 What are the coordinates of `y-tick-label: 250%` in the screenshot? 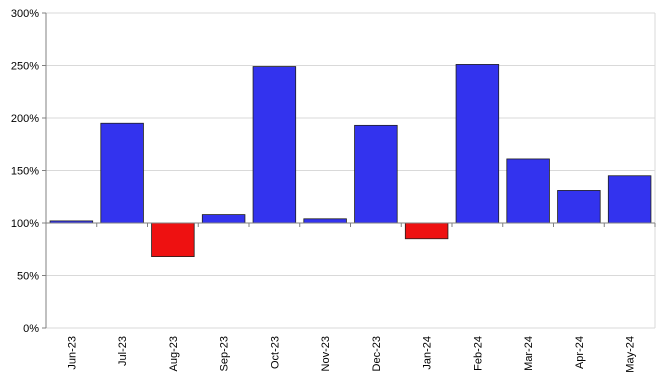 It's located at (25, 67).